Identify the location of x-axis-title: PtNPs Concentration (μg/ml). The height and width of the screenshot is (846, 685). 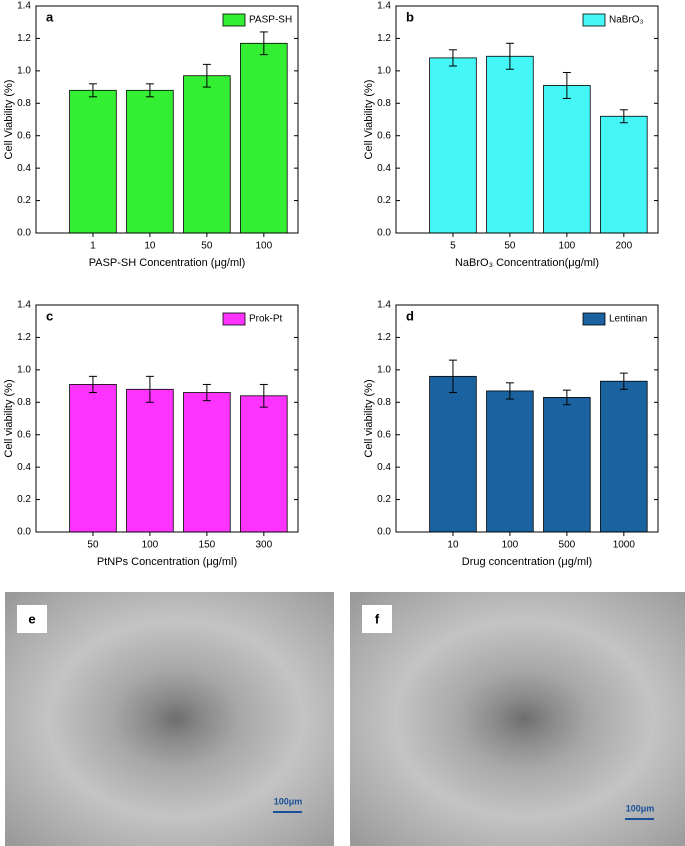
(167, 562).